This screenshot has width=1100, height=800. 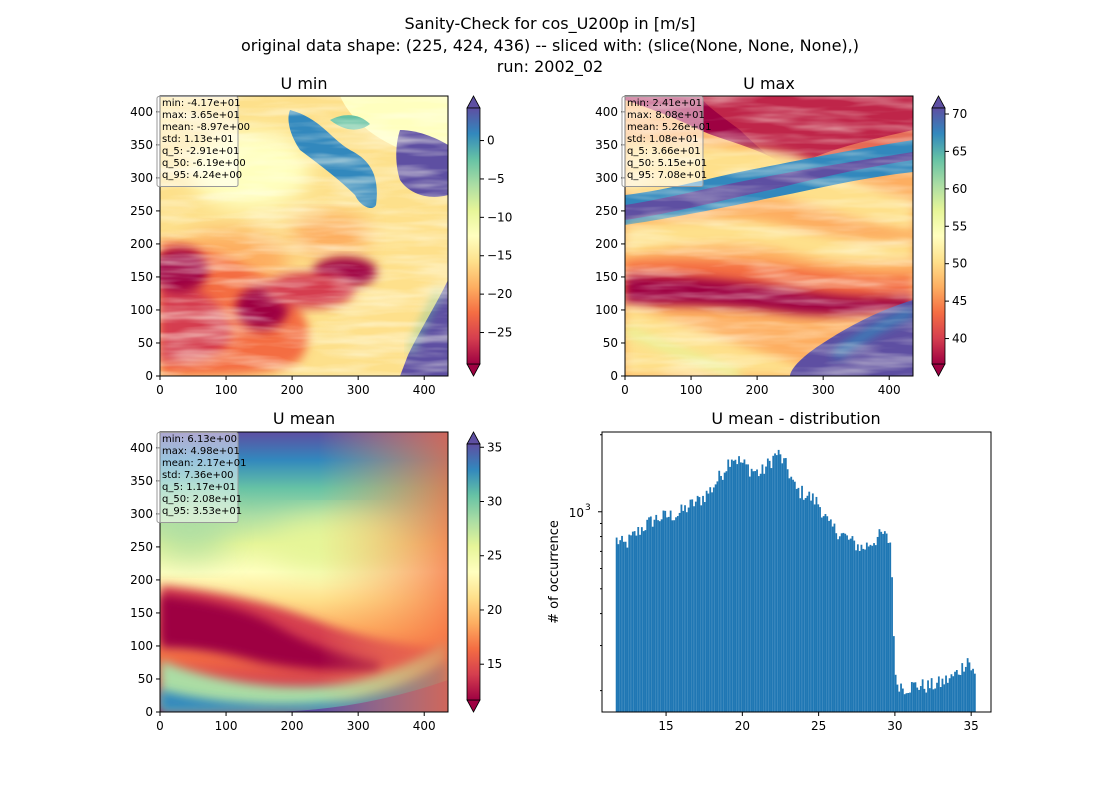 What do you see at coordinates (742, 726) in the screenshot?
I see `x-tick-label: 20` at bounding box center [742, 726].